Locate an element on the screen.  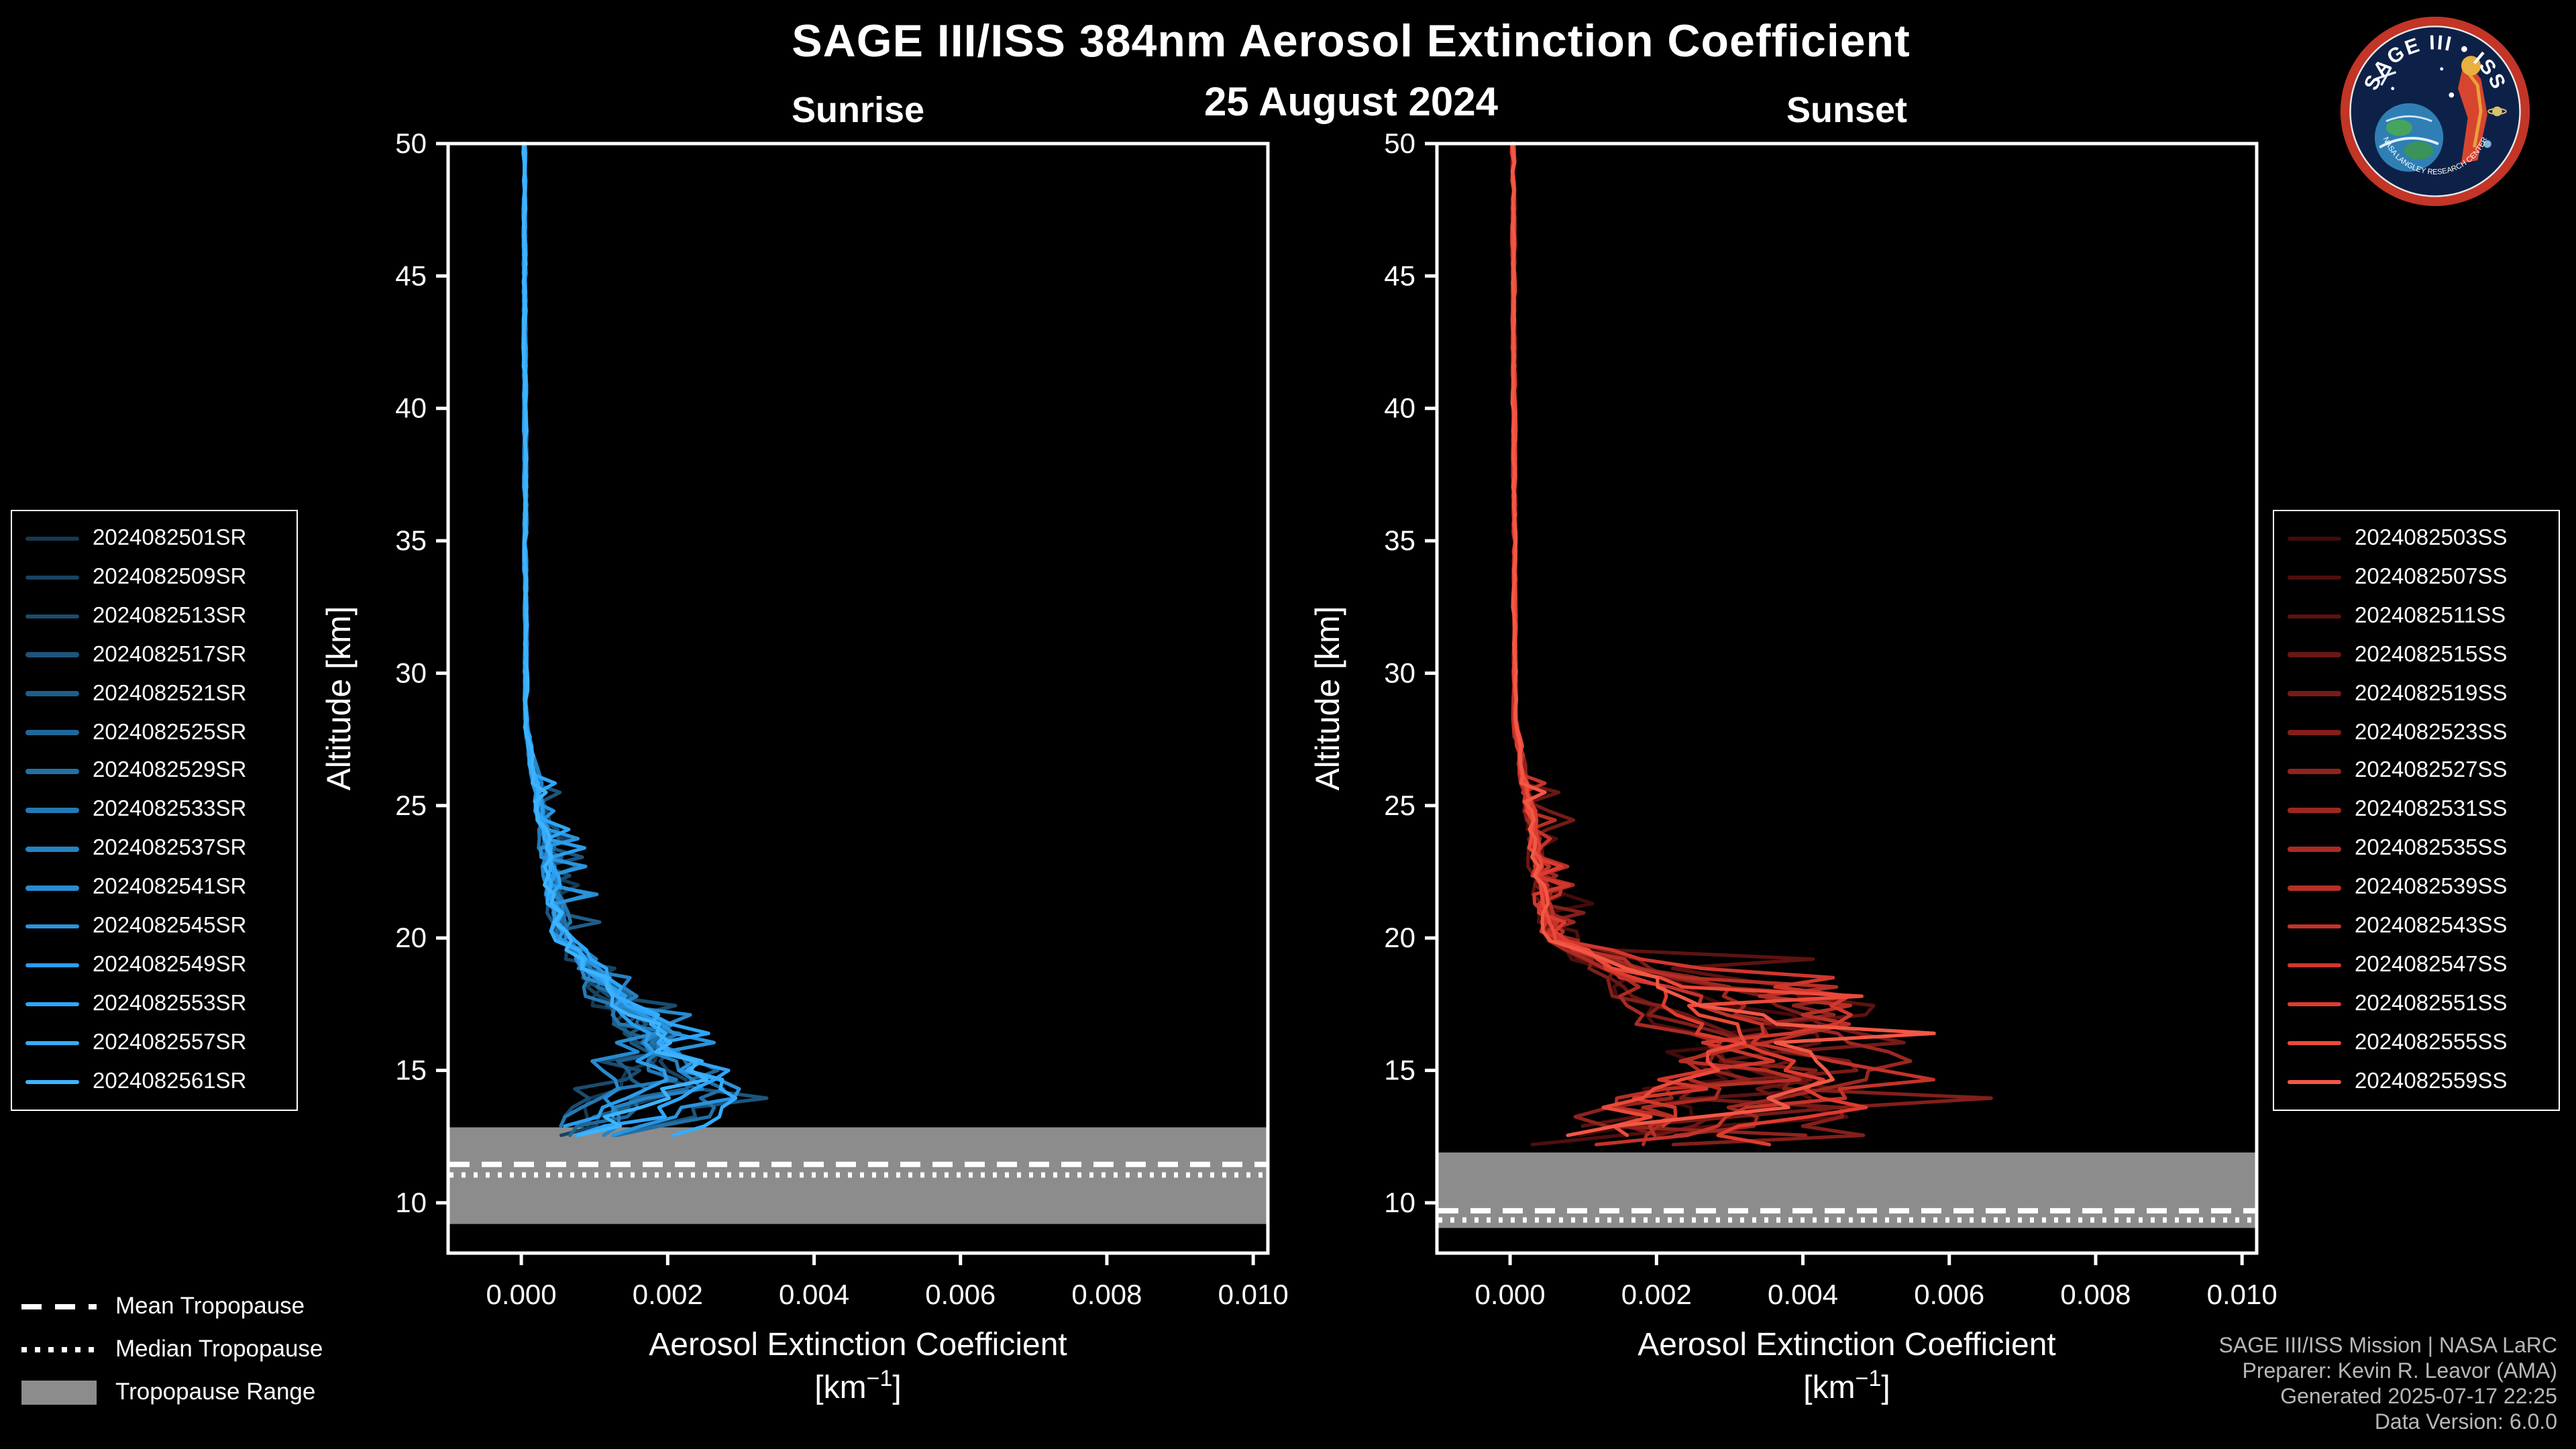
legend-item: 2024082539SS is located at coordinates (2416, 888).